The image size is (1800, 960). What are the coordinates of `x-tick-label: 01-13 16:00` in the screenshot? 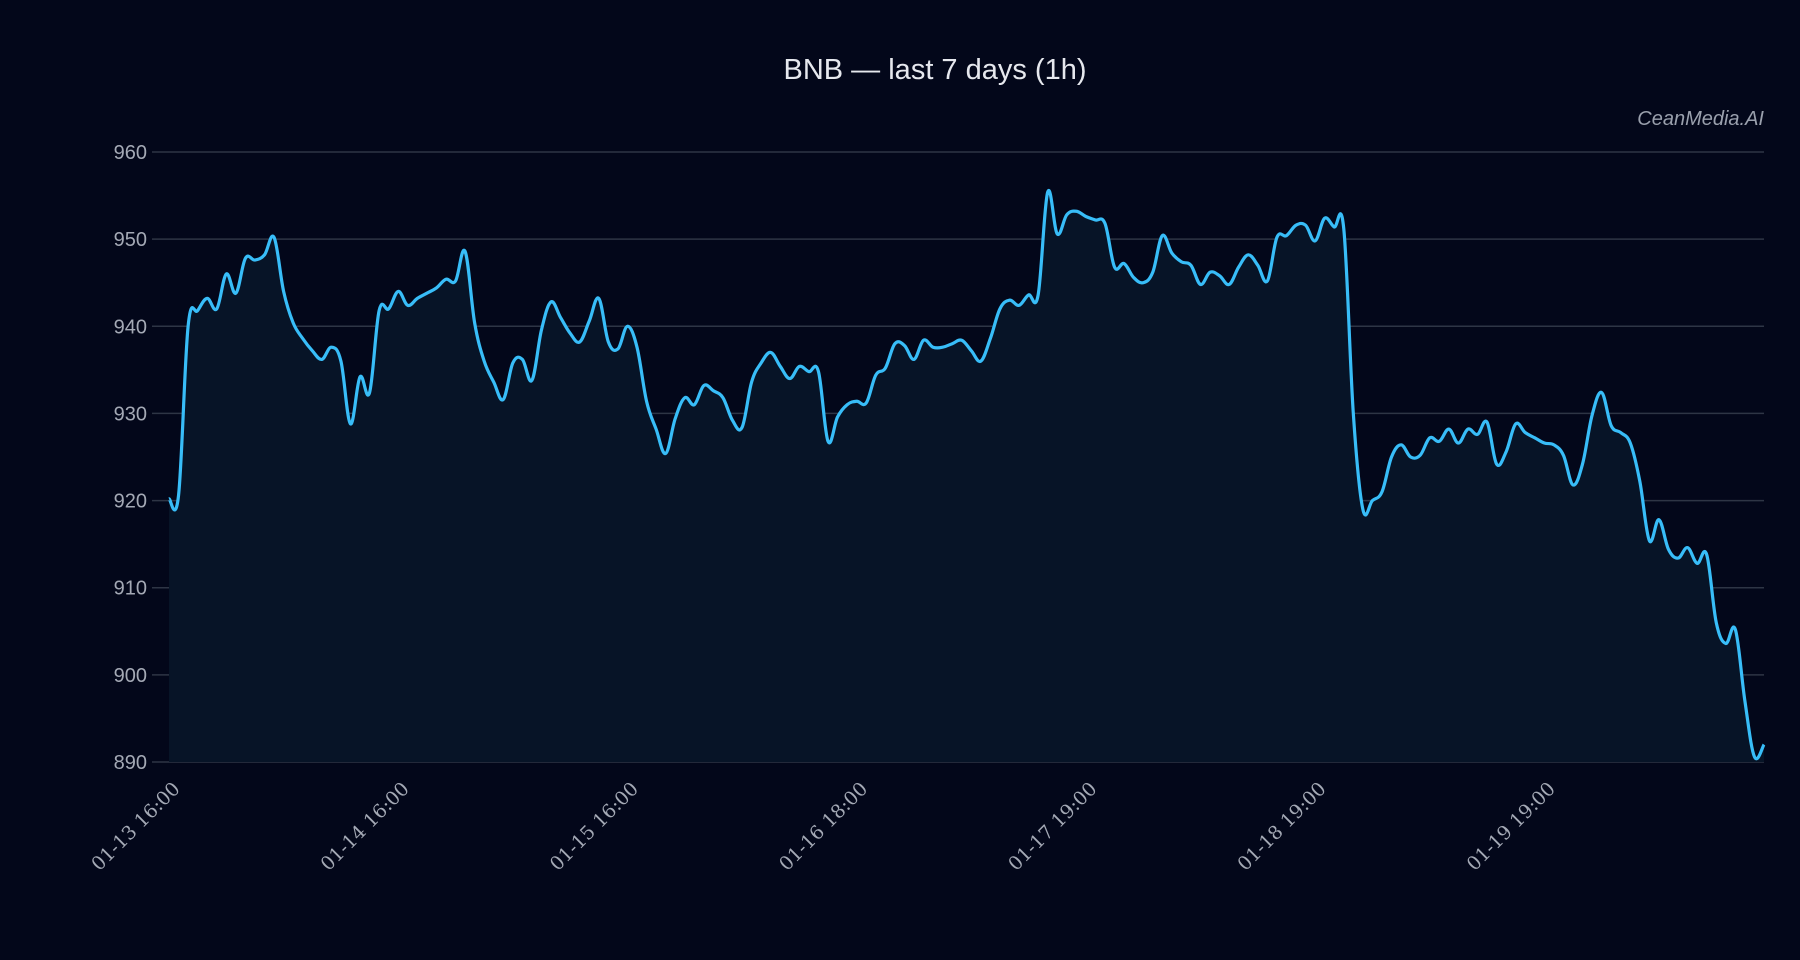 It's located at (135, 826).